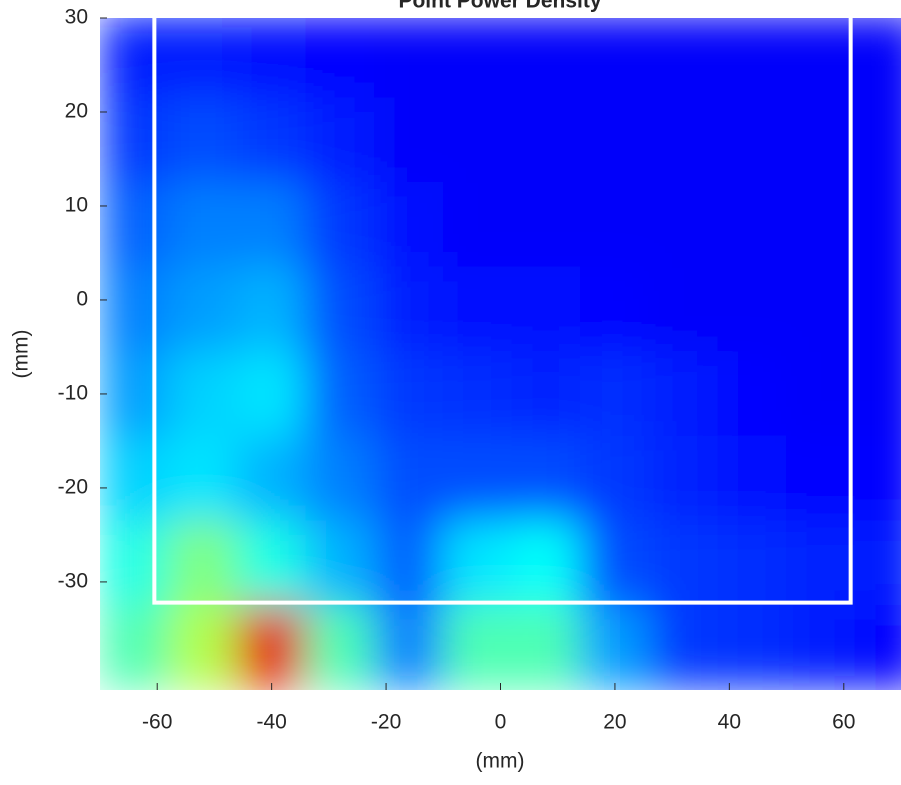  I want to click on y-tick-label: -20, so click(73, 486).